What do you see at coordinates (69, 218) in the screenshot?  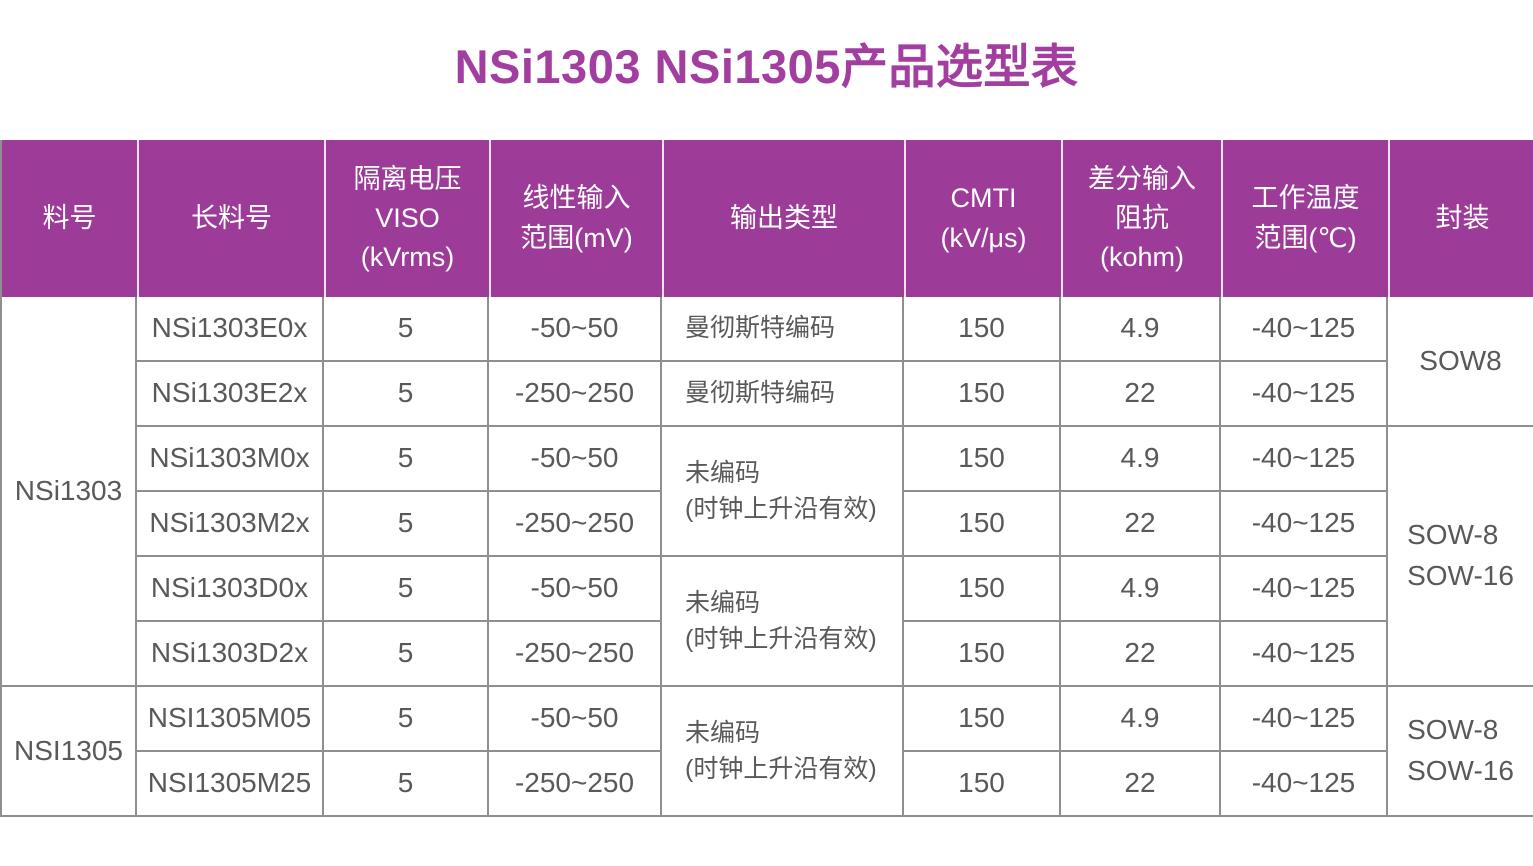 I see `col-header-part-number: 料号` at bounding box center [69, 218].